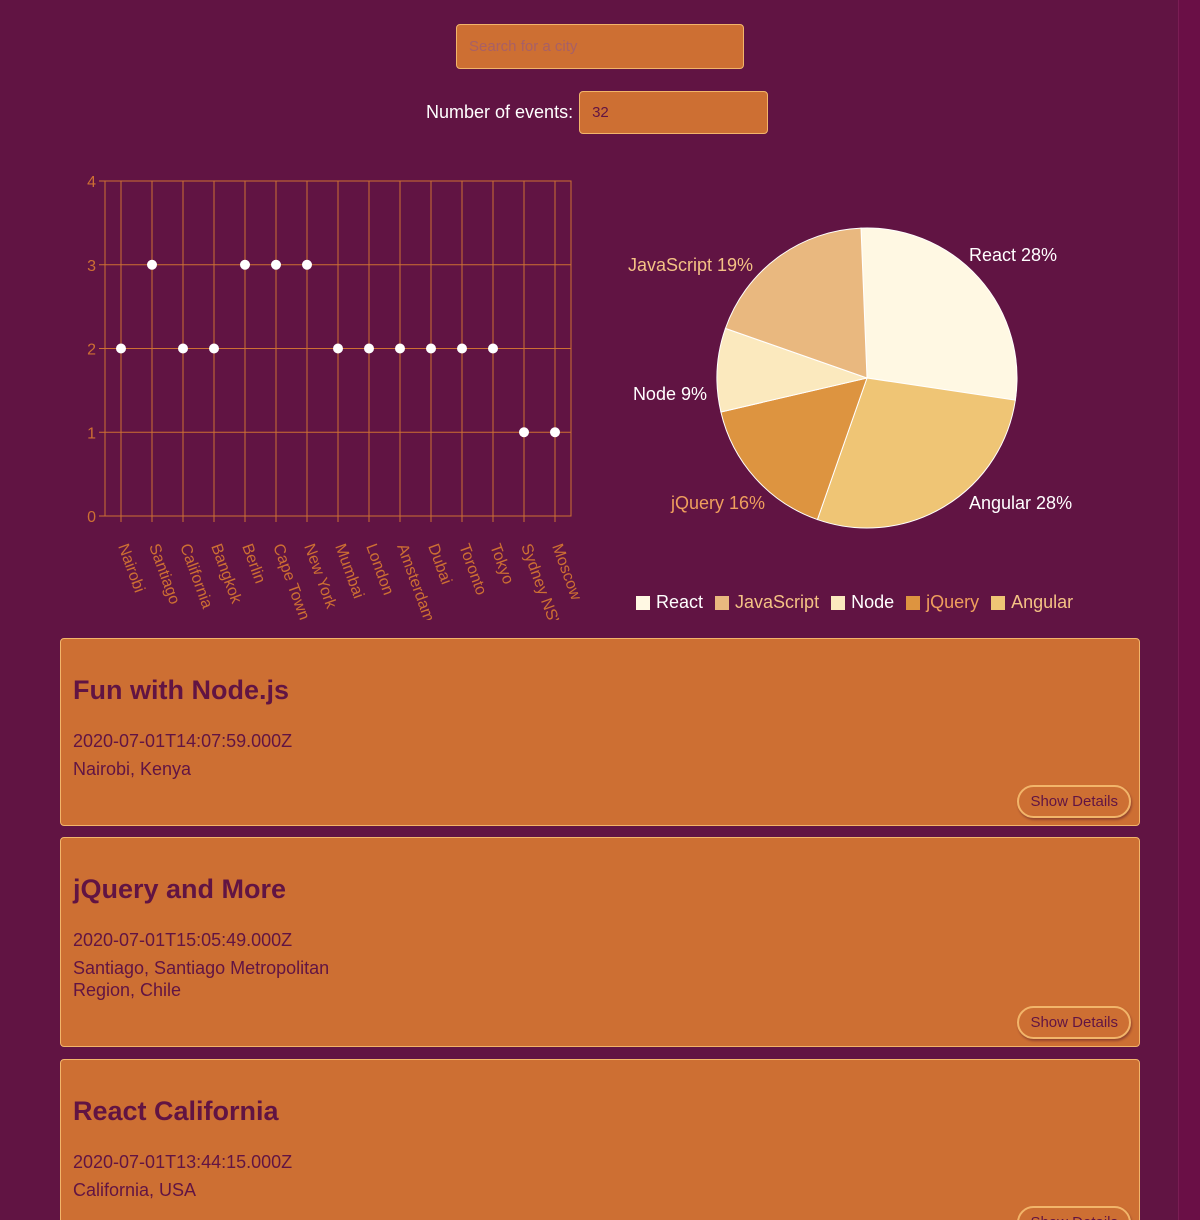 The image size is (1200, 1220). Describe the element at coordinates (1013, 255) in the screenshot. I see `pie-slice-label: React 28%` at that location.